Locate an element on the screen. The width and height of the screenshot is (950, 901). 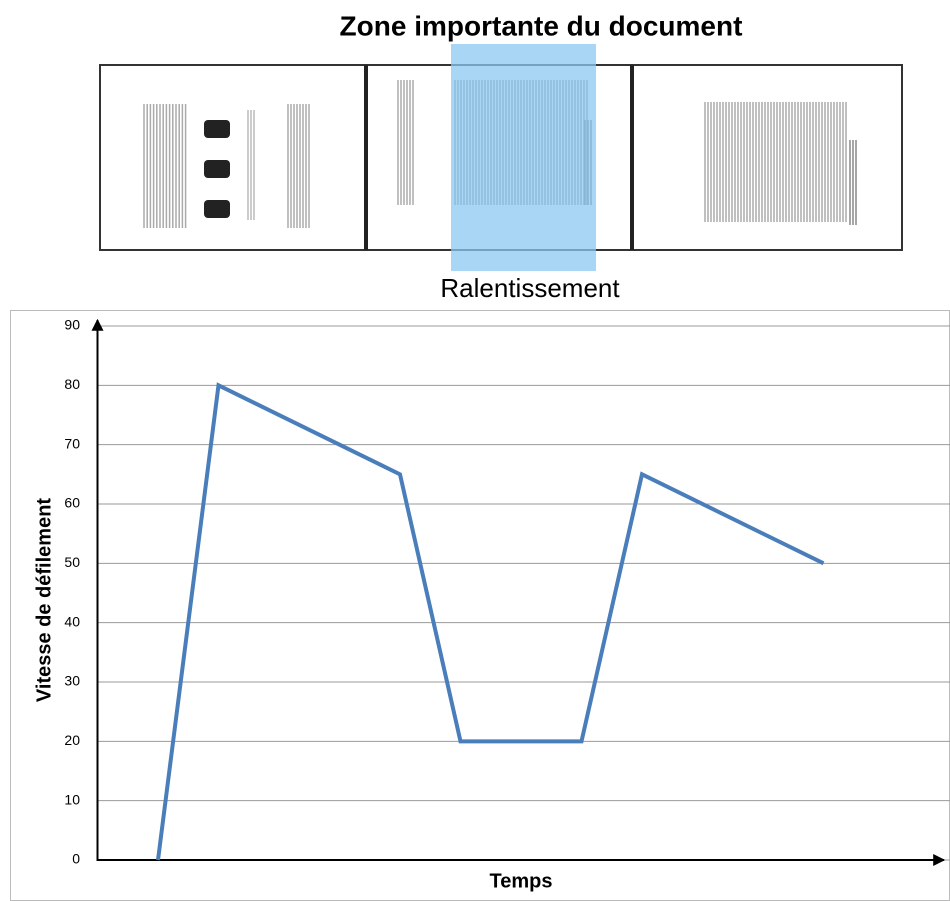
title: Zone importante du document is located at coordinates (541, 25).